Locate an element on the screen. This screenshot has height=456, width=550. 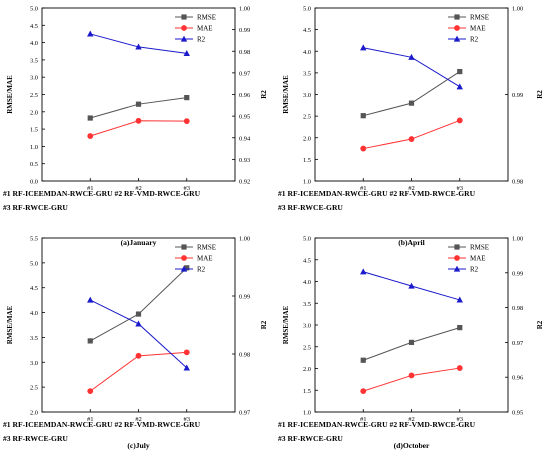
panel-2-x-tick-label-1: #1 is located at coordinates (363, 188).